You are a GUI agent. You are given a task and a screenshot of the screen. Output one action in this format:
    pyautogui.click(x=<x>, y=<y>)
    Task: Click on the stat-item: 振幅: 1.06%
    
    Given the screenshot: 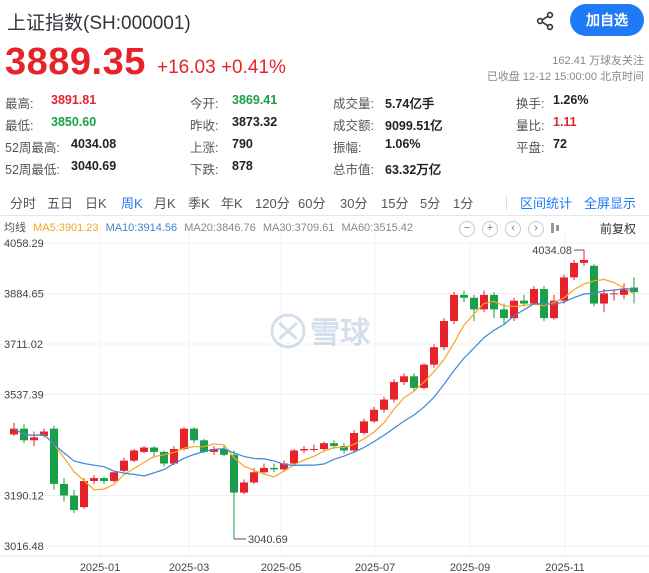 What is the action you would take?
    pyautogui.click(x=376, y=146)
    